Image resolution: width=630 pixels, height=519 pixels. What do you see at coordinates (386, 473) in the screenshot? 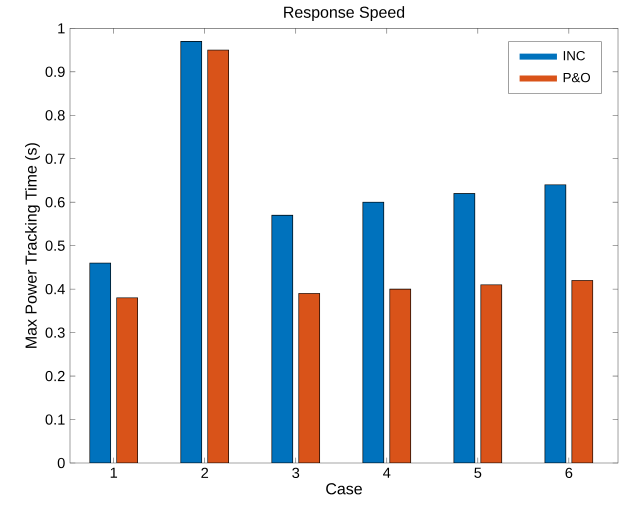
I see `x-tick-label: 4` at bounding box center [386, 473].